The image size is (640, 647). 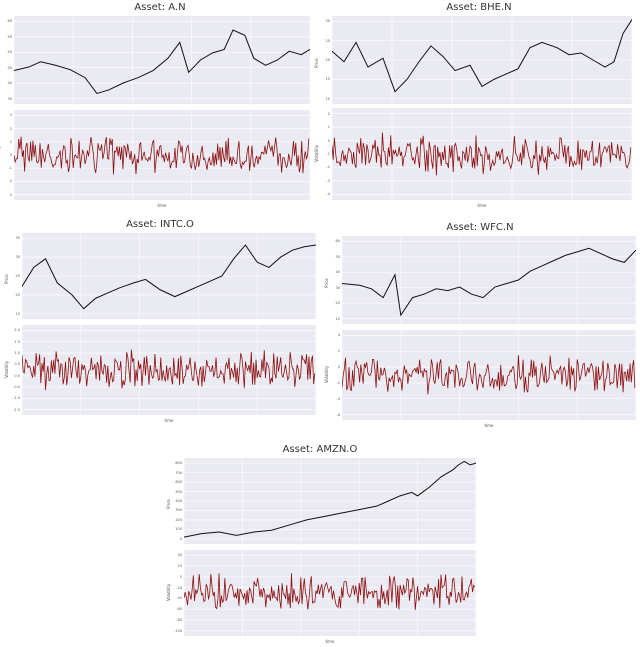 I want to click on y-tick-label: -6, so click(x=338, y=414).